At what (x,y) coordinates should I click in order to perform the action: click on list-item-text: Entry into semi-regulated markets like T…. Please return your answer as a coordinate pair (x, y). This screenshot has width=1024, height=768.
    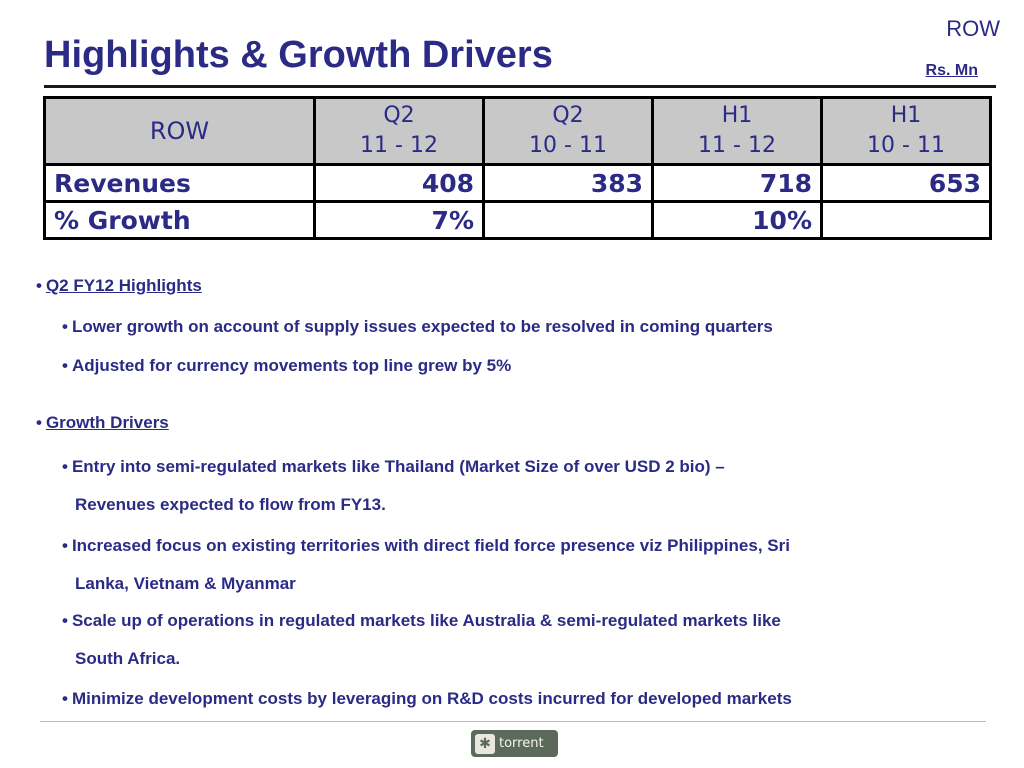
    Looking at the image, I should click on (398, 466).